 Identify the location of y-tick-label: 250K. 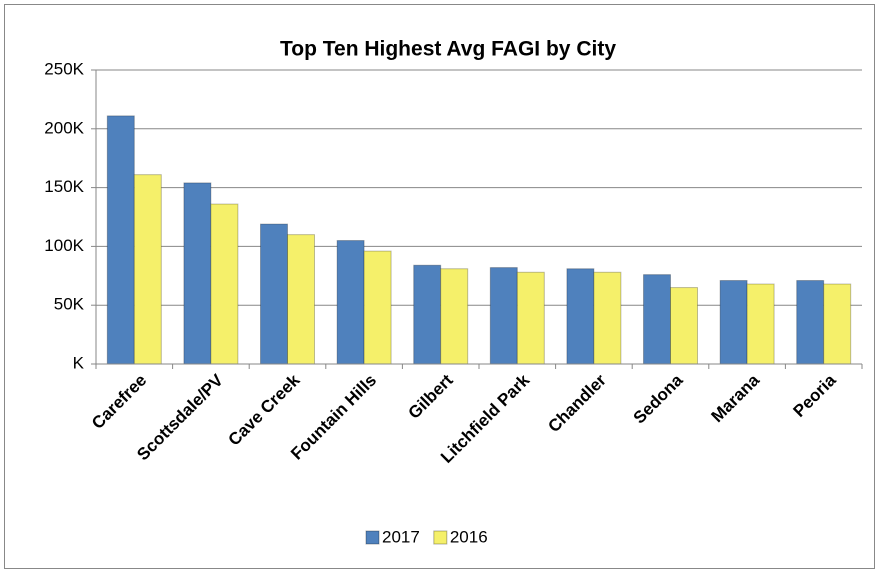
(64, 68).